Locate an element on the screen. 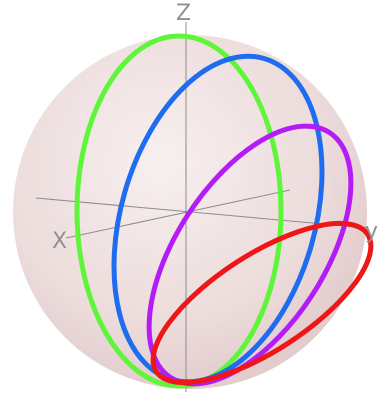  z-axis-label: Z is located at coordinates (183, 13).